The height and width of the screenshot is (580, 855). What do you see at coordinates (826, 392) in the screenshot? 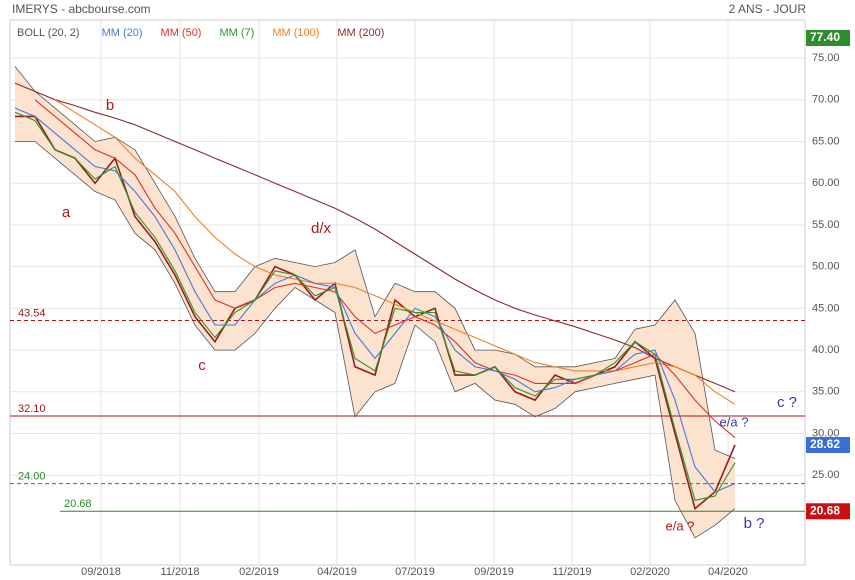
I see `y-tick-label: 35.00` at bounding box center [826, 392].